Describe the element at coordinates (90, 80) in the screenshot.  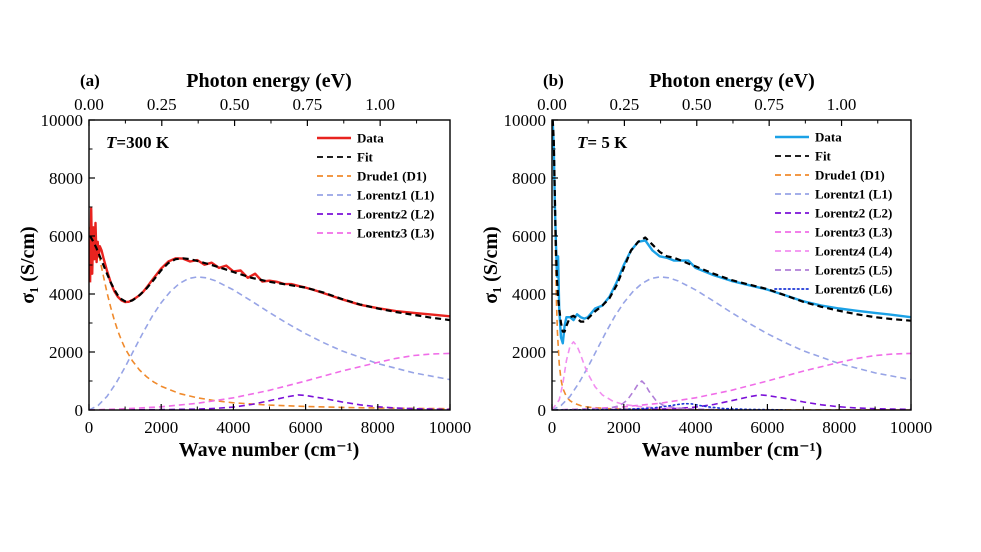
I see `panel-label: (a)` at that location.